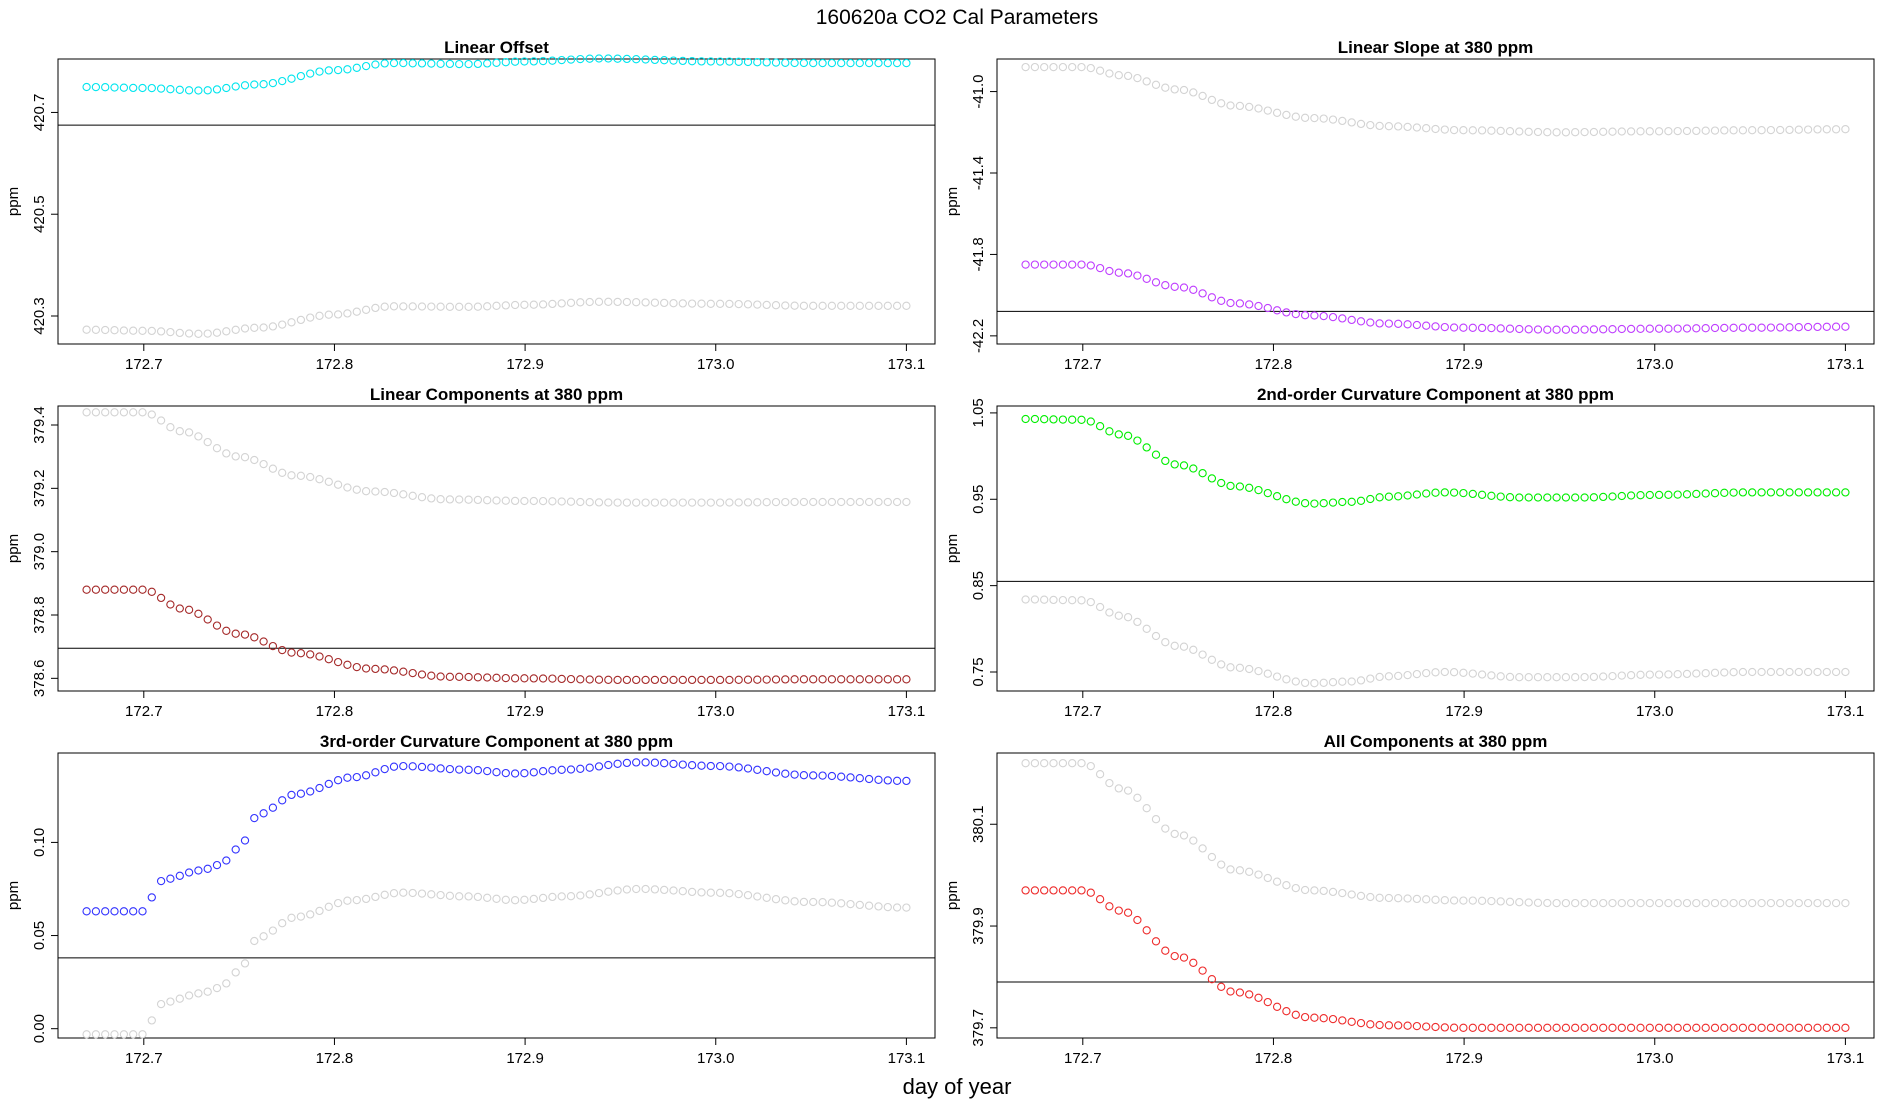  I want to click on x-tick-label: 172.7, so click(1083, 364).